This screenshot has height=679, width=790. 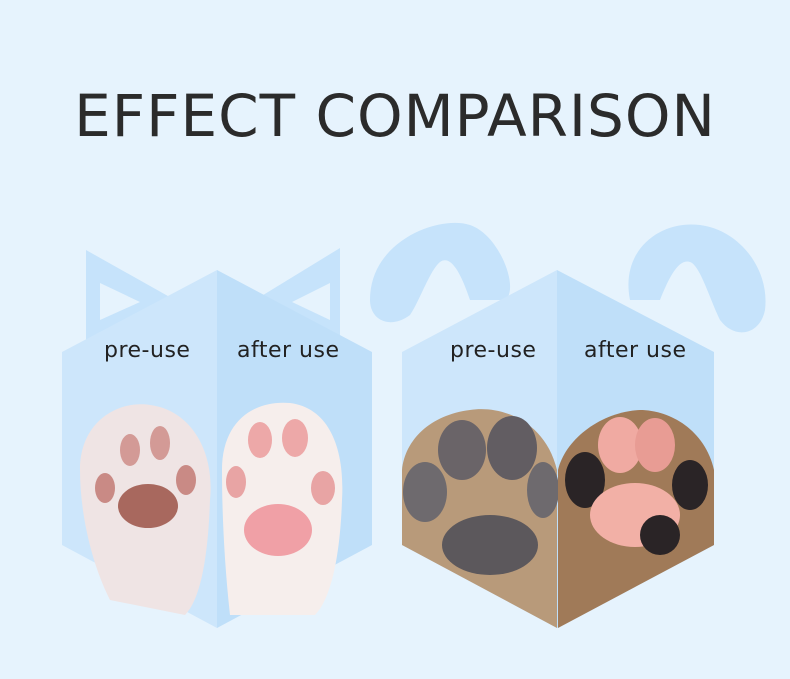 I want to click on cat-pre-use-label: pre-use, so click(x=147, y=350).